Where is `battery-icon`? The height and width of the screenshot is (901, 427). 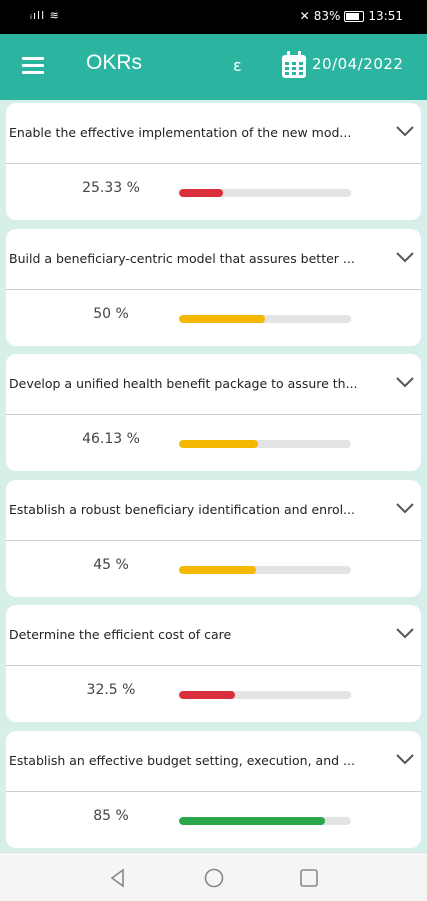
battery-icon is located at coordinates (354, 16).